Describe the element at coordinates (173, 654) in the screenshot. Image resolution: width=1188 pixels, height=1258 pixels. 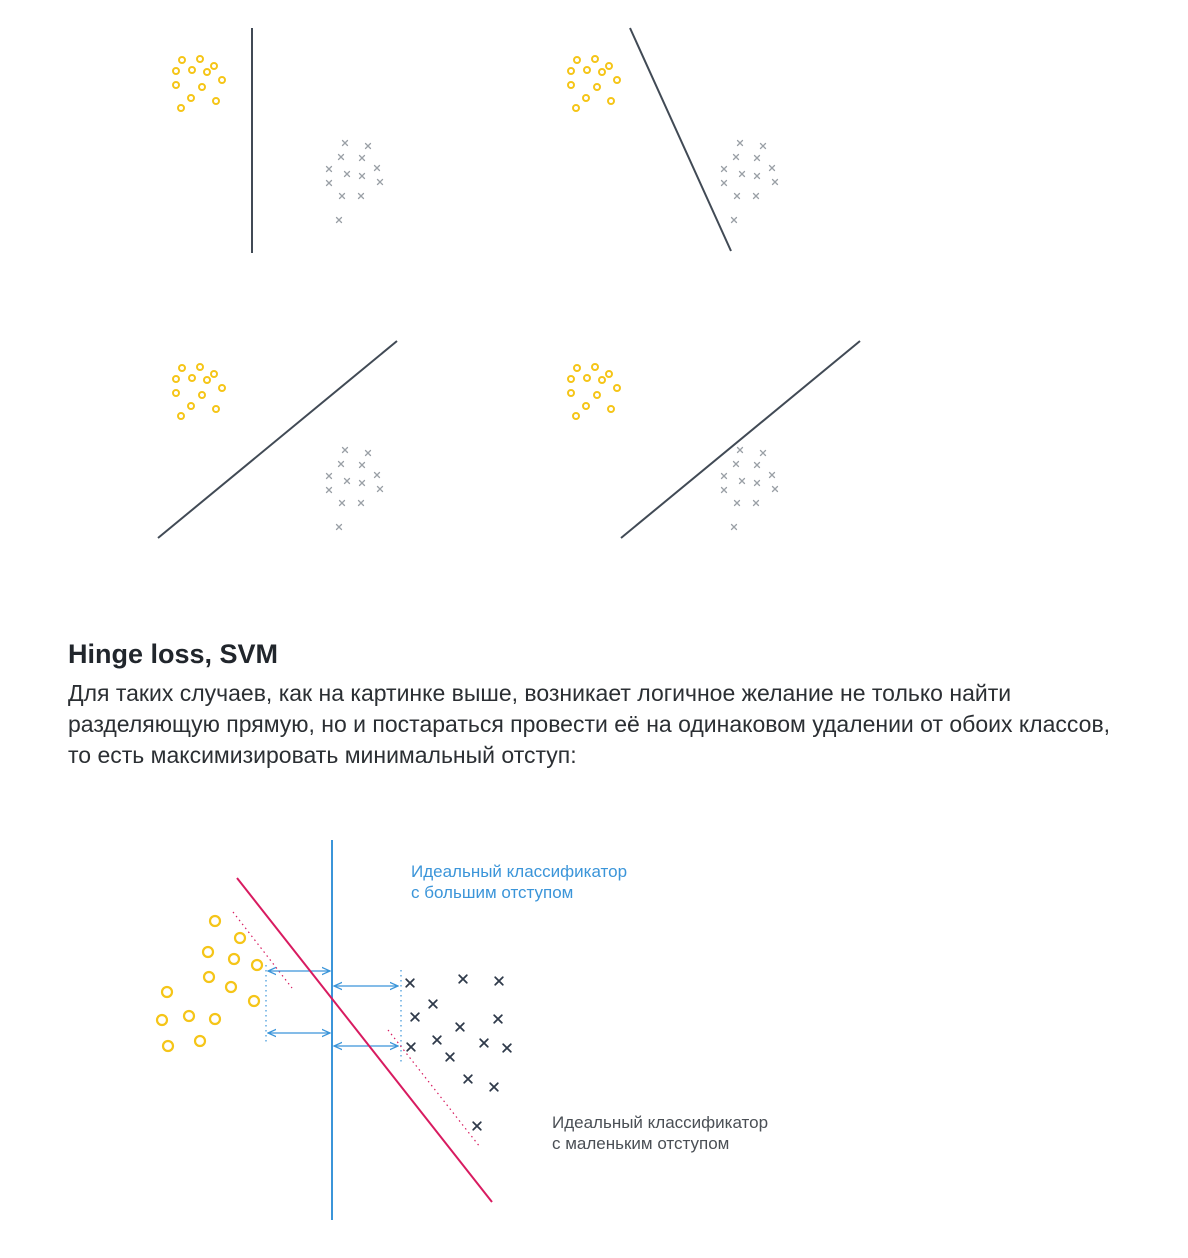
I see `section-heading: Hinge loss, SVM` at that location.